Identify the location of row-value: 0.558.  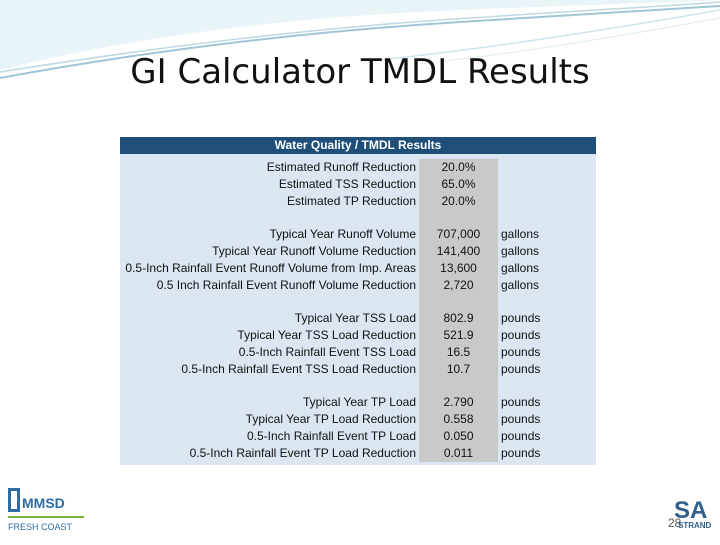
(458, 419).